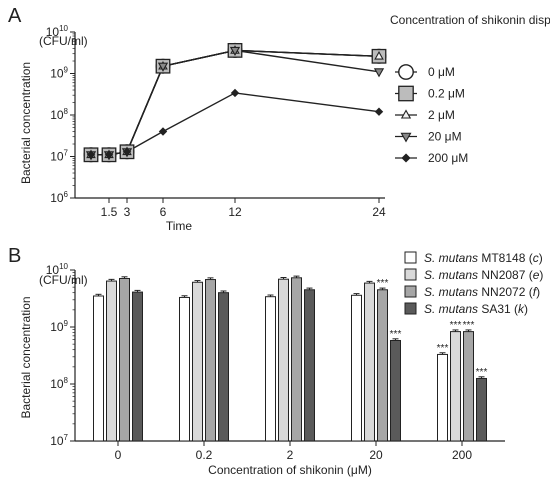 The height and width of the screenshot is (484, 550). Describe the element at coordinates (290, 470) in the screenshot. I see `x-axis-title: Concentration of shikonin (μM)` at that location.